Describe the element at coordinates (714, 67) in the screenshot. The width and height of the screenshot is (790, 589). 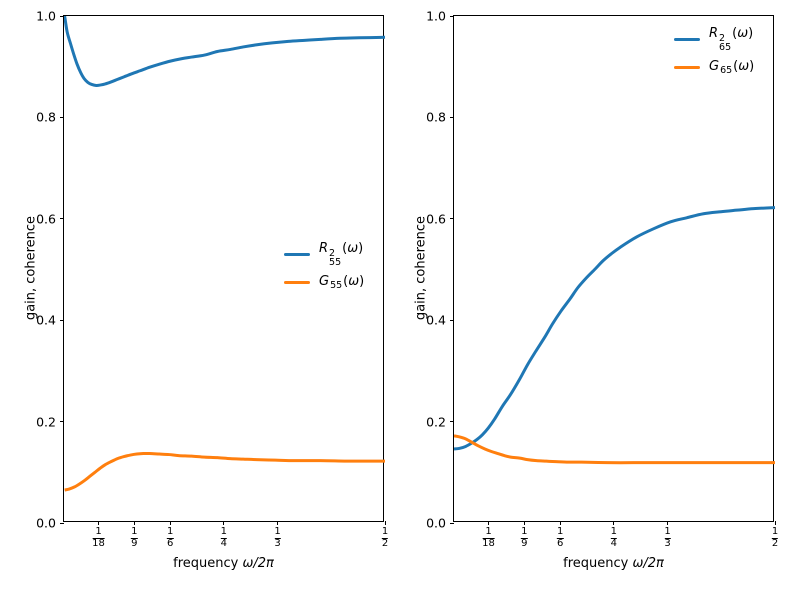
I see `legend-entry: G65(ω)` at that location.